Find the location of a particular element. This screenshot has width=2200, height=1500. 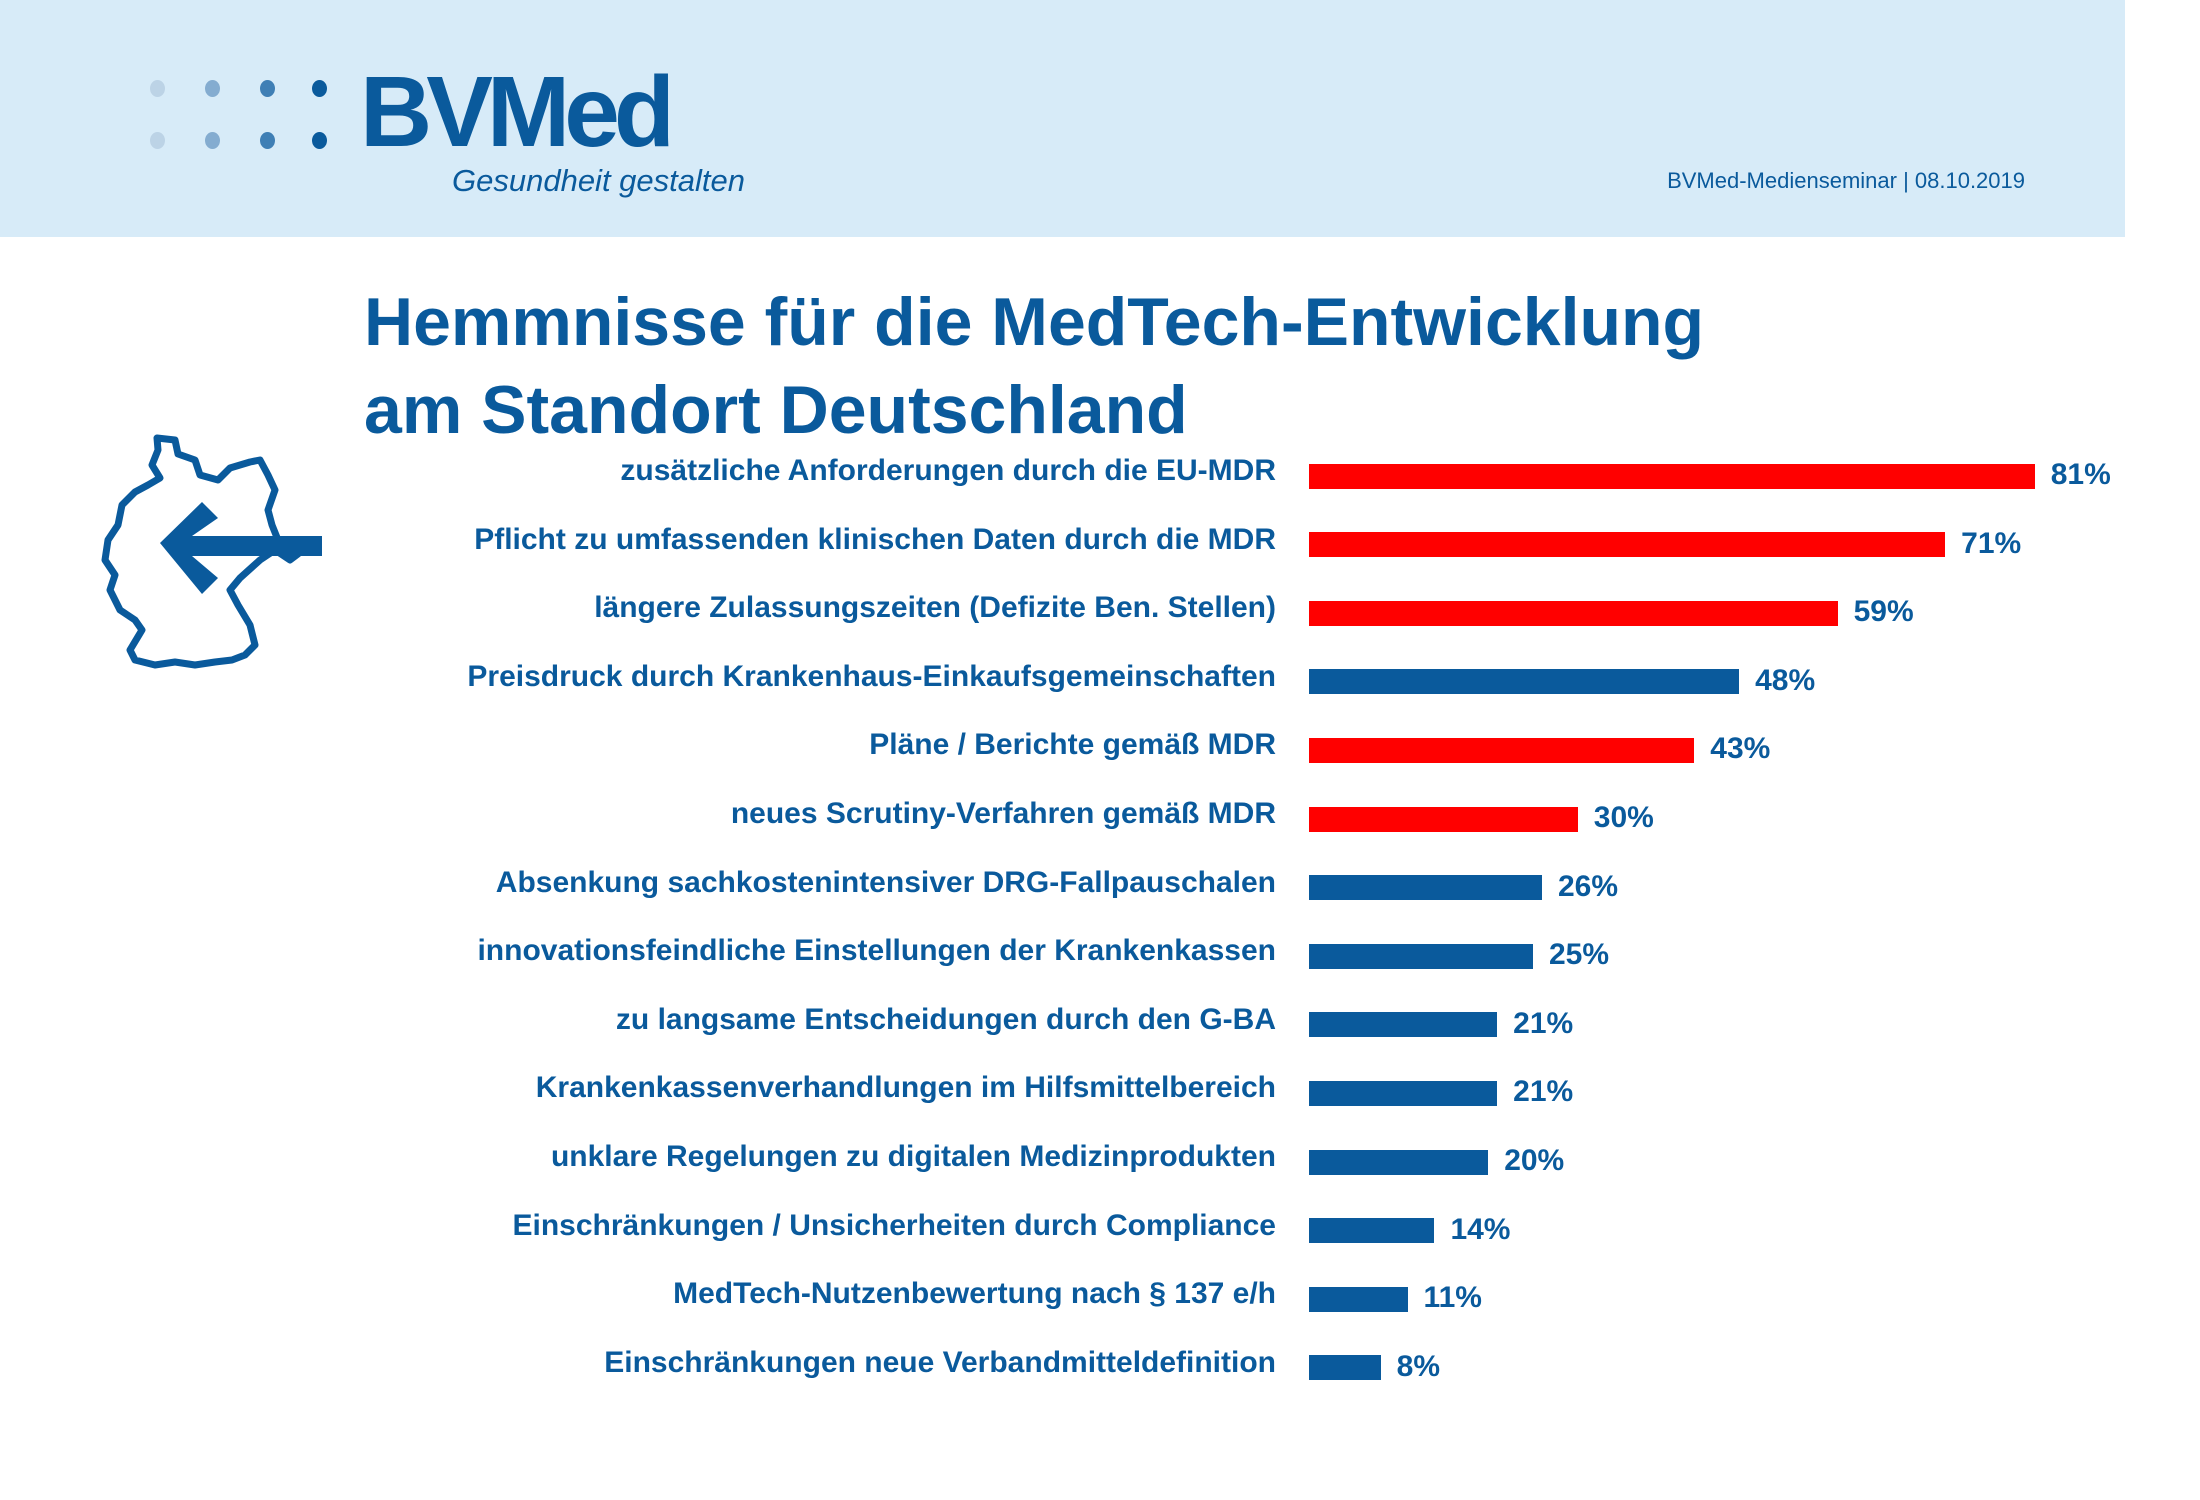

value-label: 25% is located at coordinates (1579, 955).